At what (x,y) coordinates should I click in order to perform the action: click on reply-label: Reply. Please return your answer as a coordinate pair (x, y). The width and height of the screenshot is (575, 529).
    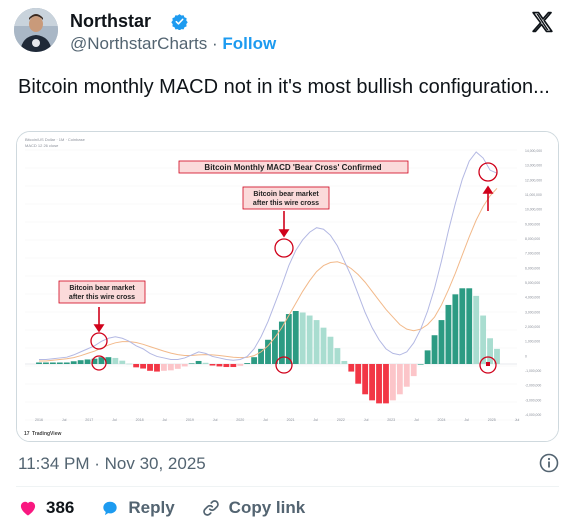
    Looking at the image, I should click on (151, 507).